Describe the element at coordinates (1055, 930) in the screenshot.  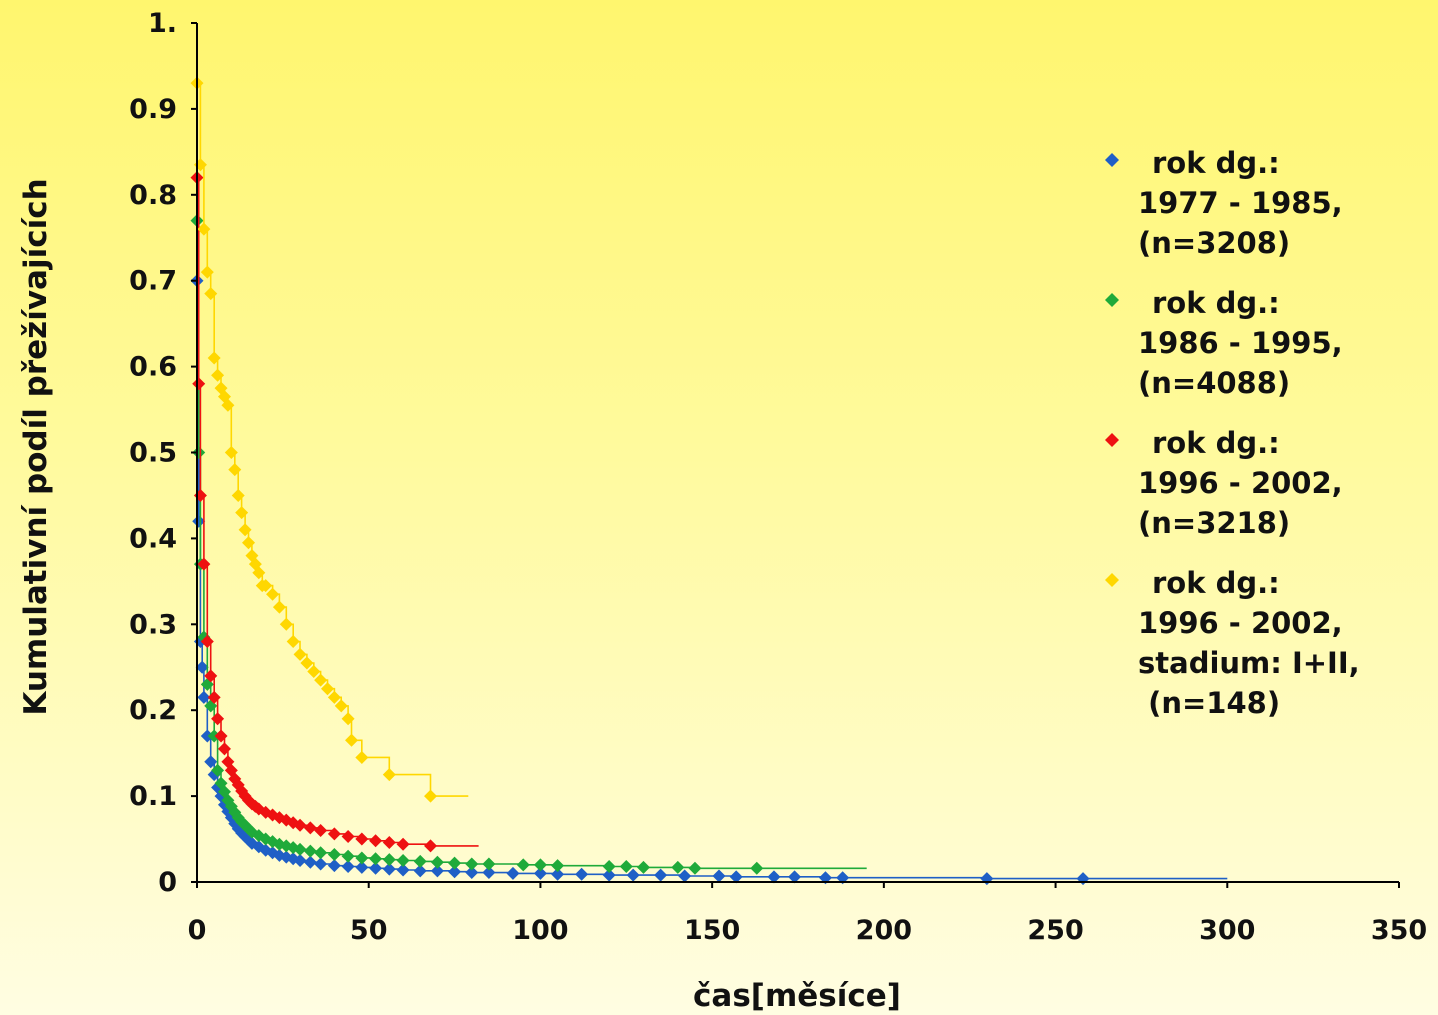
I see `x-tick-label: 250` at that location.